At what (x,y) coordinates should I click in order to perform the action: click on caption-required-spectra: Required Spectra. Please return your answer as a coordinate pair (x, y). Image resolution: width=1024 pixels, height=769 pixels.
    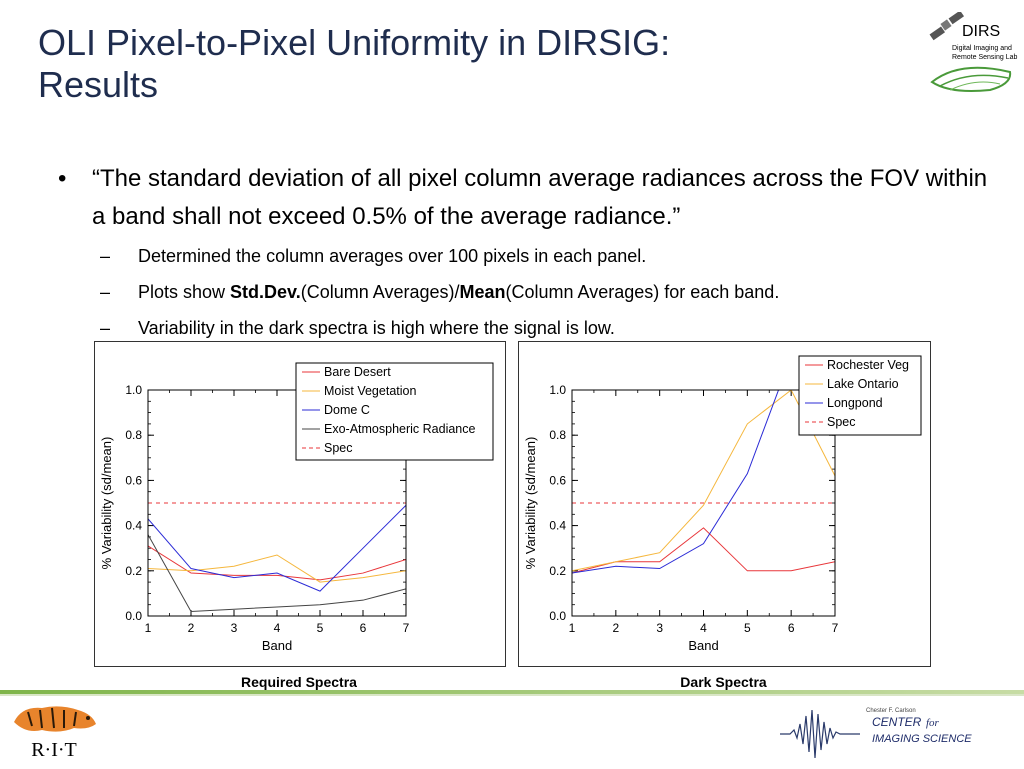
    Looking at the image, I should click on (299, 682).